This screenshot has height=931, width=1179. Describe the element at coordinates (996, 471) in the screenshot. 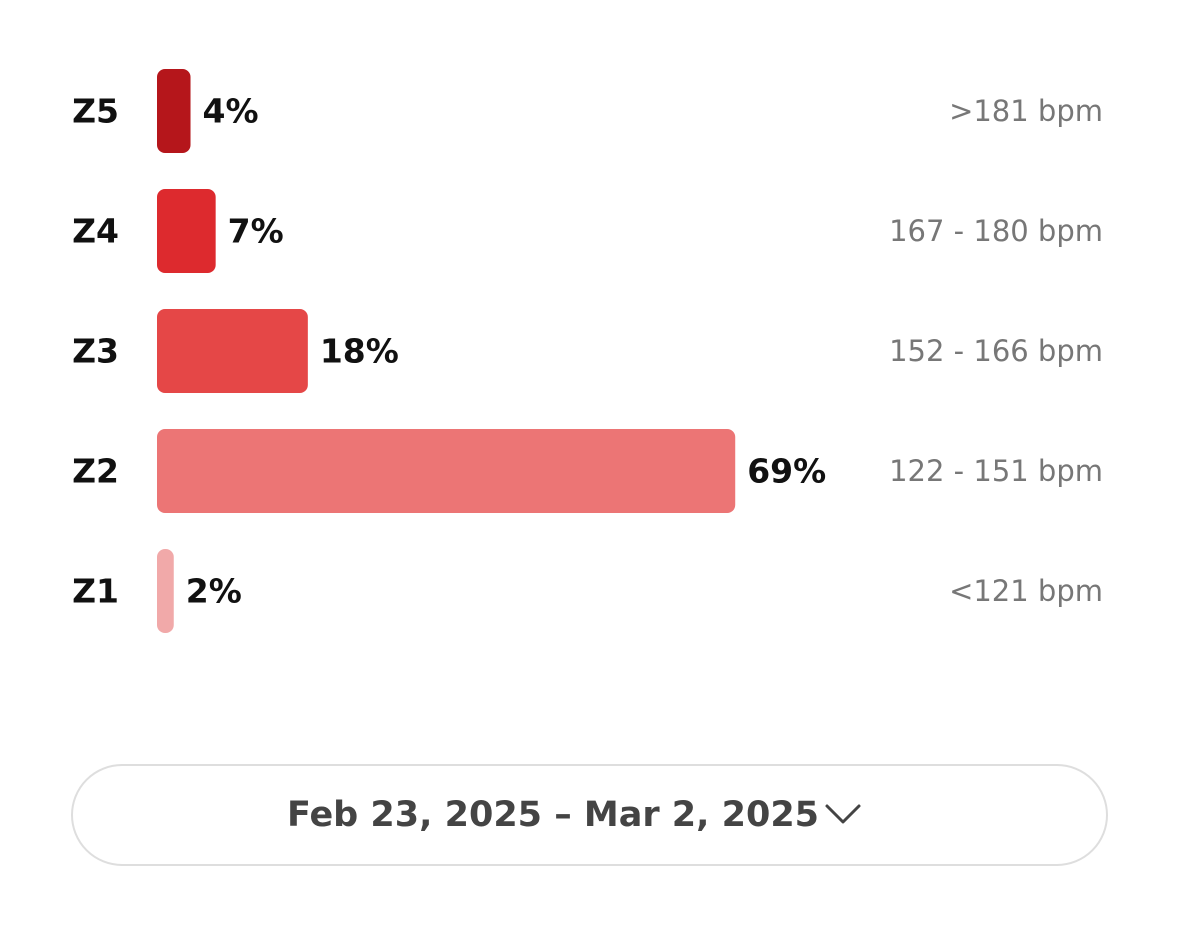

I see `zone-range: 122 - 151 bpm` at that location.